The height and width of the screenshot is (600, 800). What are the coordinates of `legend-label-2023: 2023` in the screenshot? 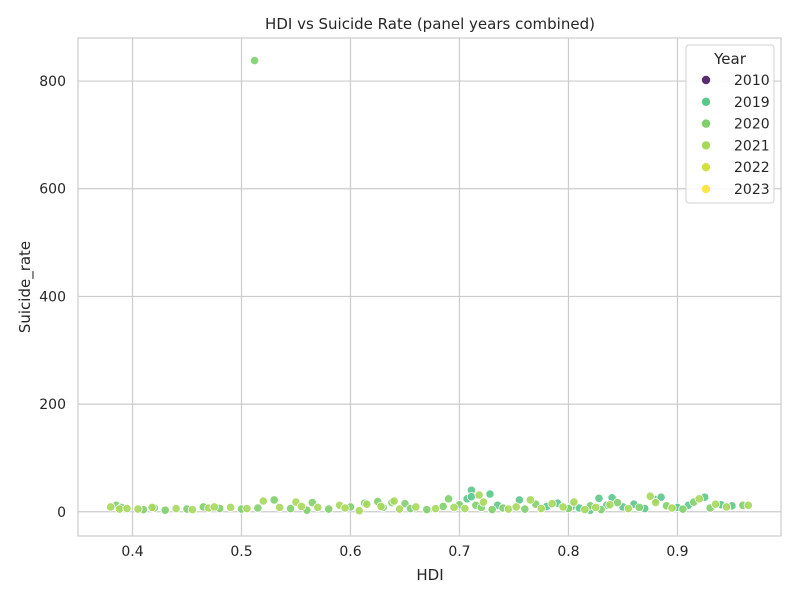 It's located at (752, 190).